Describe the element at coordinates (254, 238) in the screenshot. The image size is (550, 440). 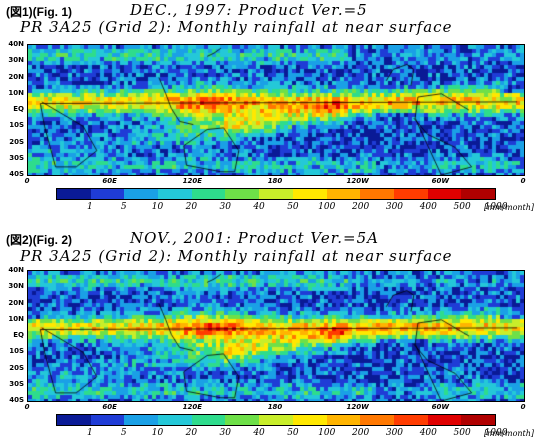
I see `date-product-line: NOV., 2001: Product Ver.=5A` at that location.